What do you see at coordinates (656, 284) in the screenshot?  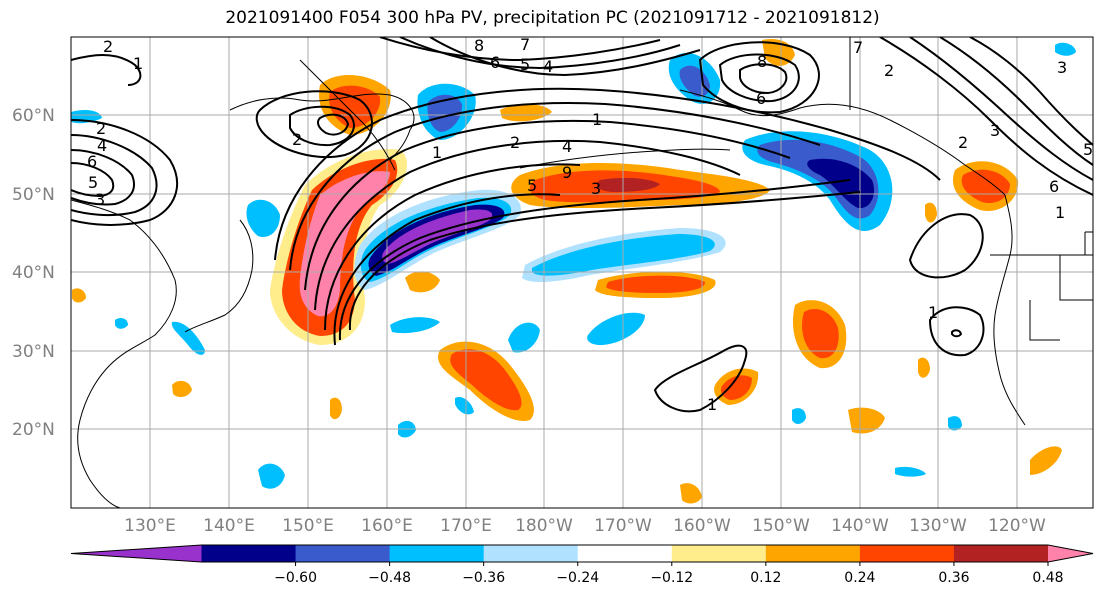 I see `positive-anomaly-hawaii-north-inner` at bounding box center [656, 284].